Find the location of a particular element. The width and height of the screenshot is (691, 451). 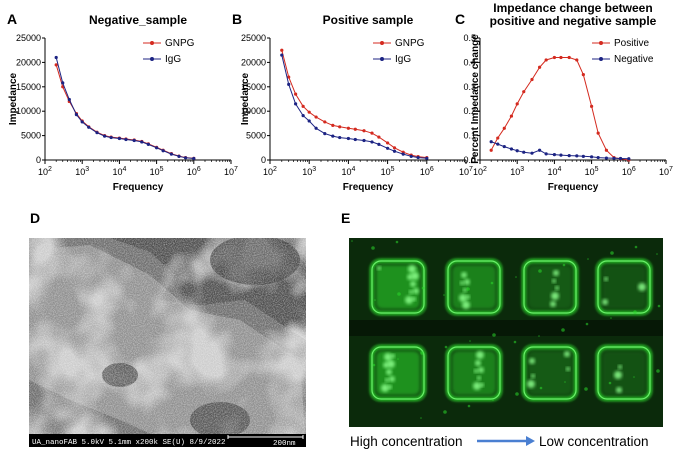

y-tick-label: 0.3 is located at coordinates (469, 87).